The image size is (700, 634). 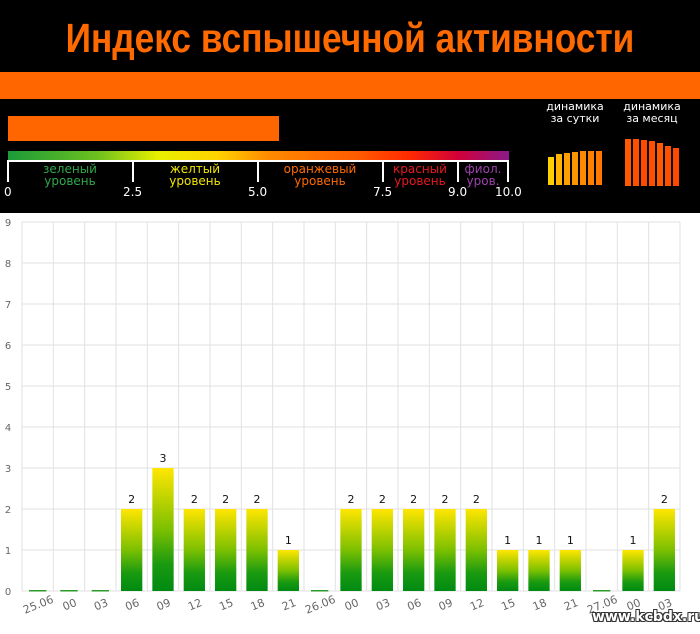 What do you see at coordinates (508, 604) in the screenshot?
I see `x-tick-label: 15` at bounding box center [508, 604].